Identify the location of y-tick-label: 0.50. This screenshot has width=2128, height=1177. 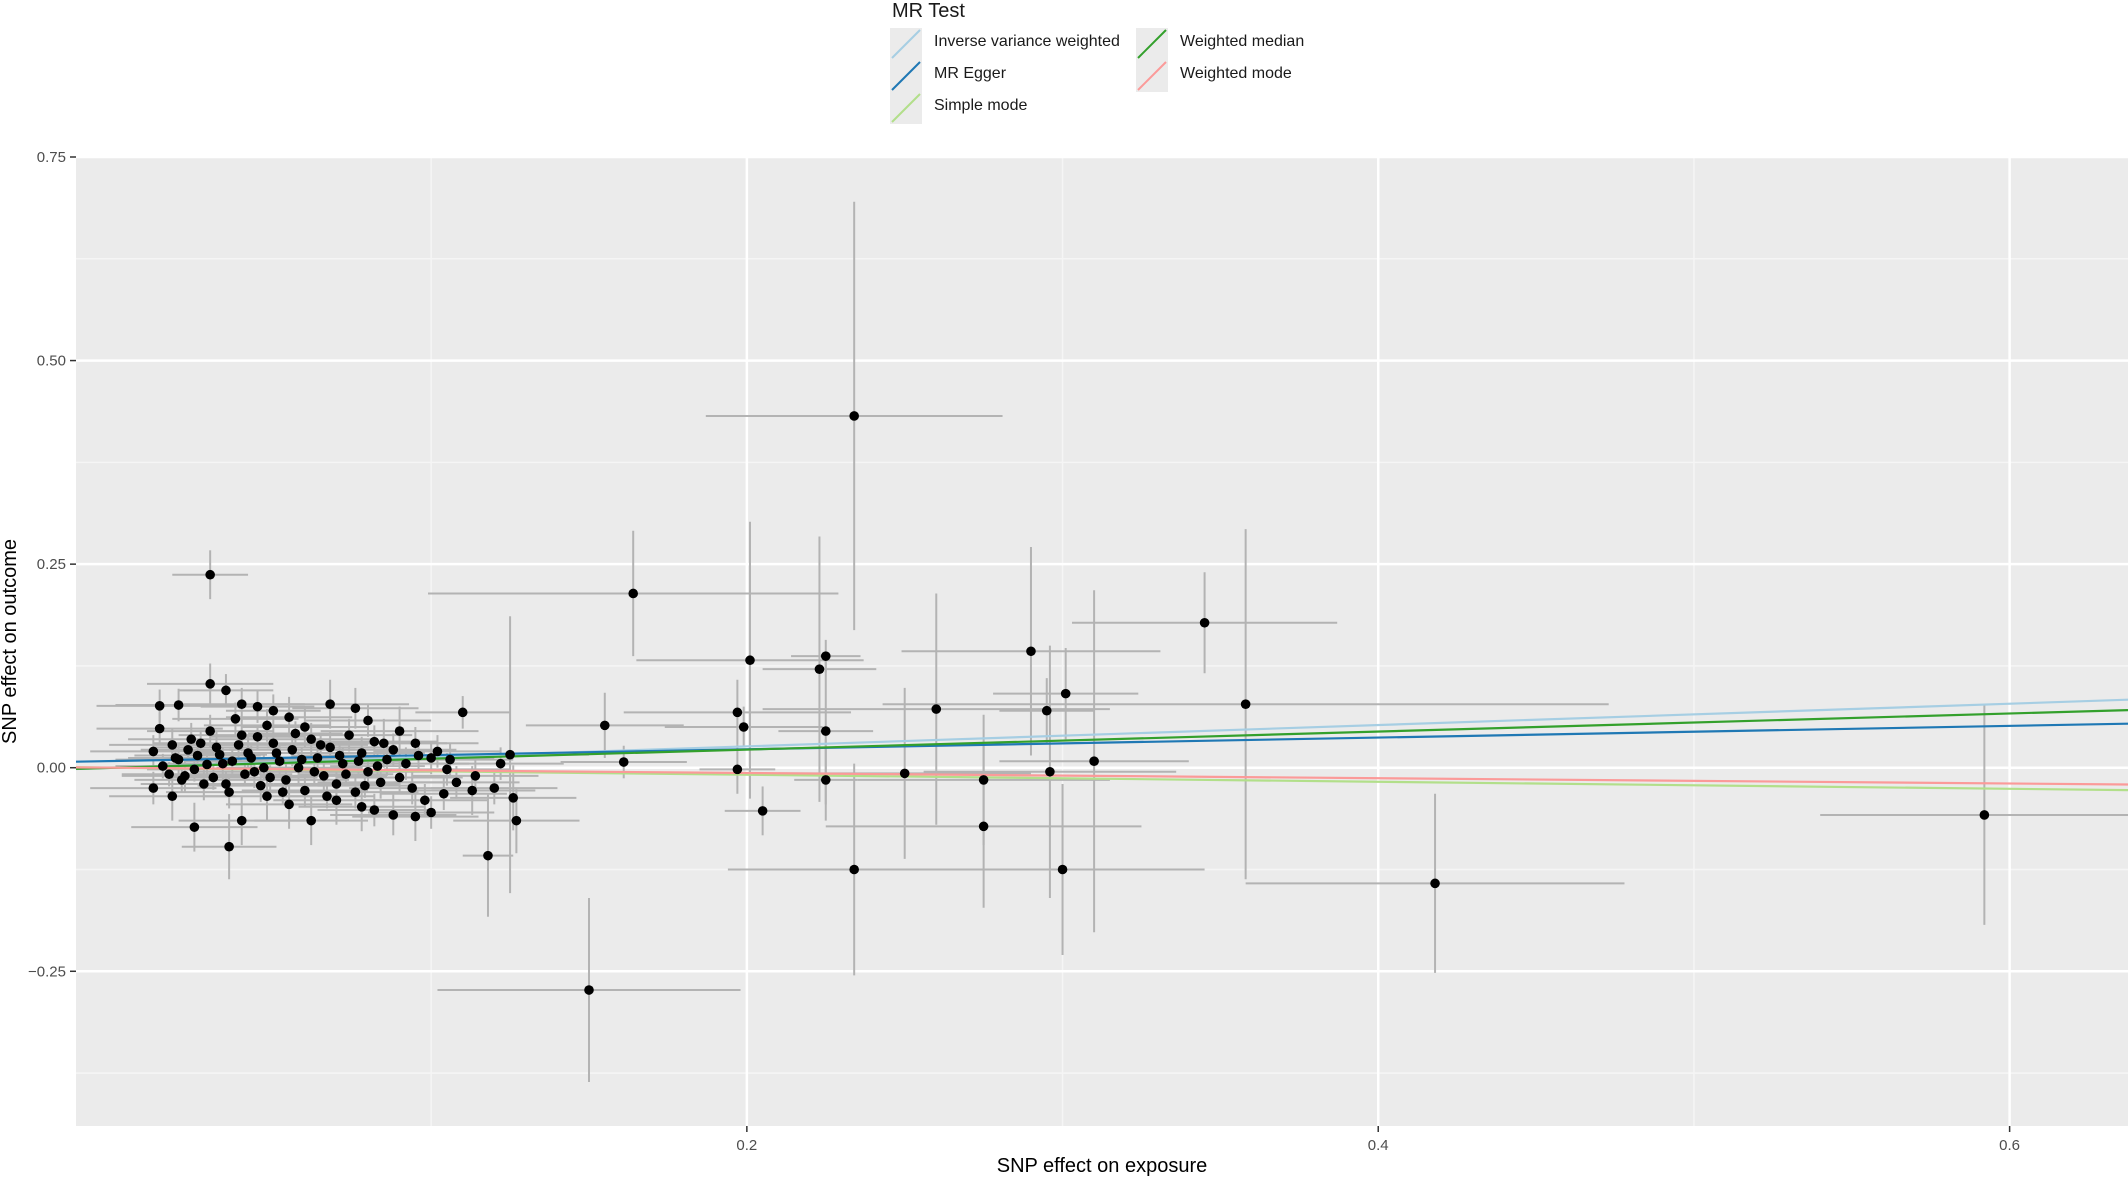
(51, 361).